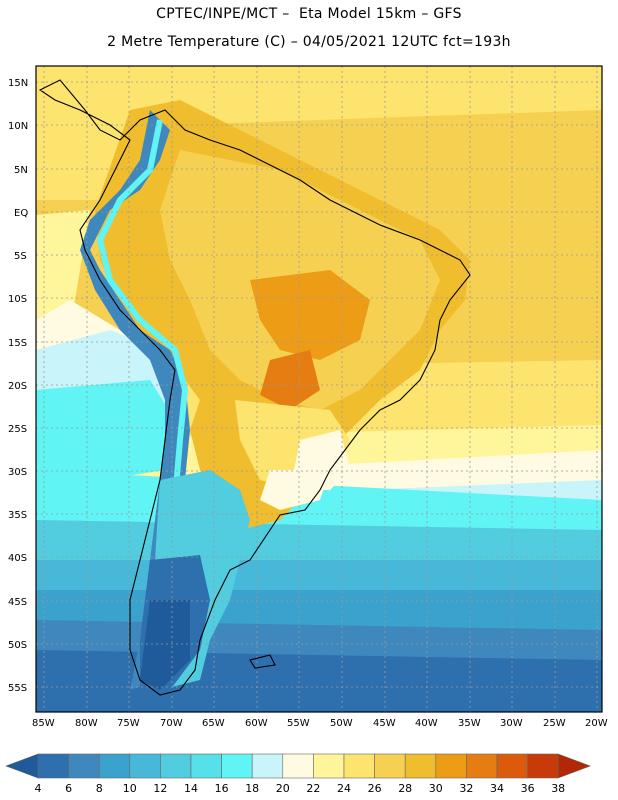  I want to click on lon-label: 30W, so click(511, 723).